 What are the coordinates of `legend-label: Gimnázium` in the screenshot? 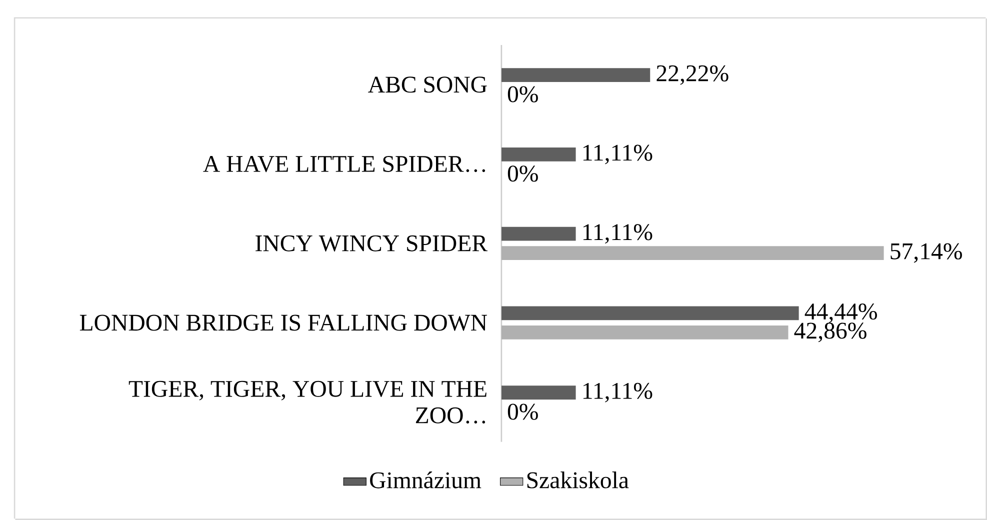 It's located at (426, 480).